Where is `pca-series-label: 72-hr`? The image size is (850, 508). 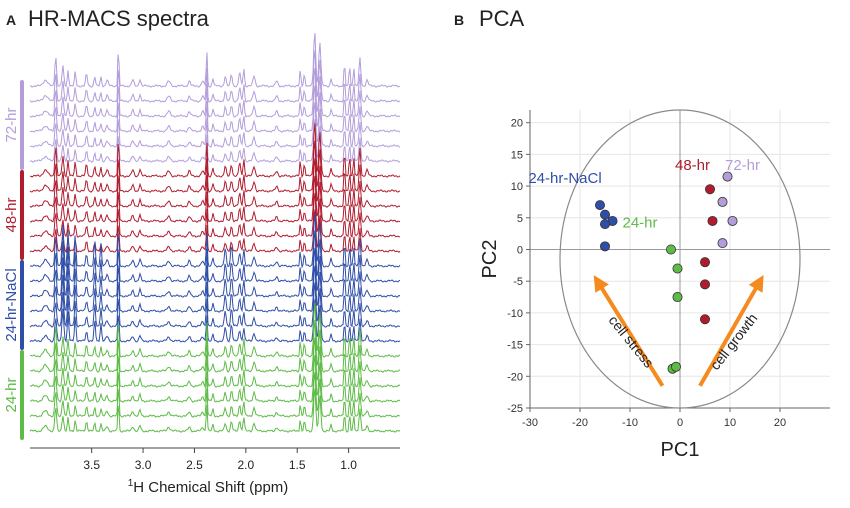 pca-series-label: 72-hr is located at coordinates (742, 165).